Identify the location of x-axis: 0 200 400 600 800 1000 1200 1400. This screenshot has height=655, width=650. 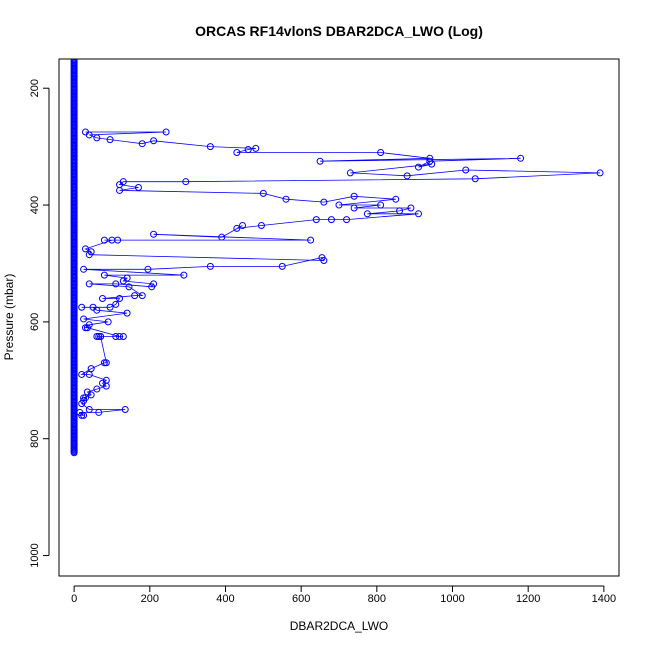
(343, 595).